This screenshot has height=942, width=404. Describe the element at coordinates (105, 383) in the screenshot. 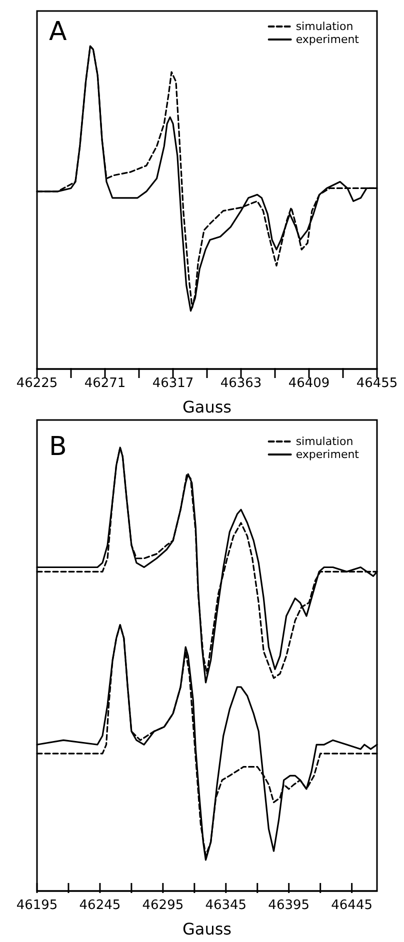

I see `x-tick-label: 46271` at that location.